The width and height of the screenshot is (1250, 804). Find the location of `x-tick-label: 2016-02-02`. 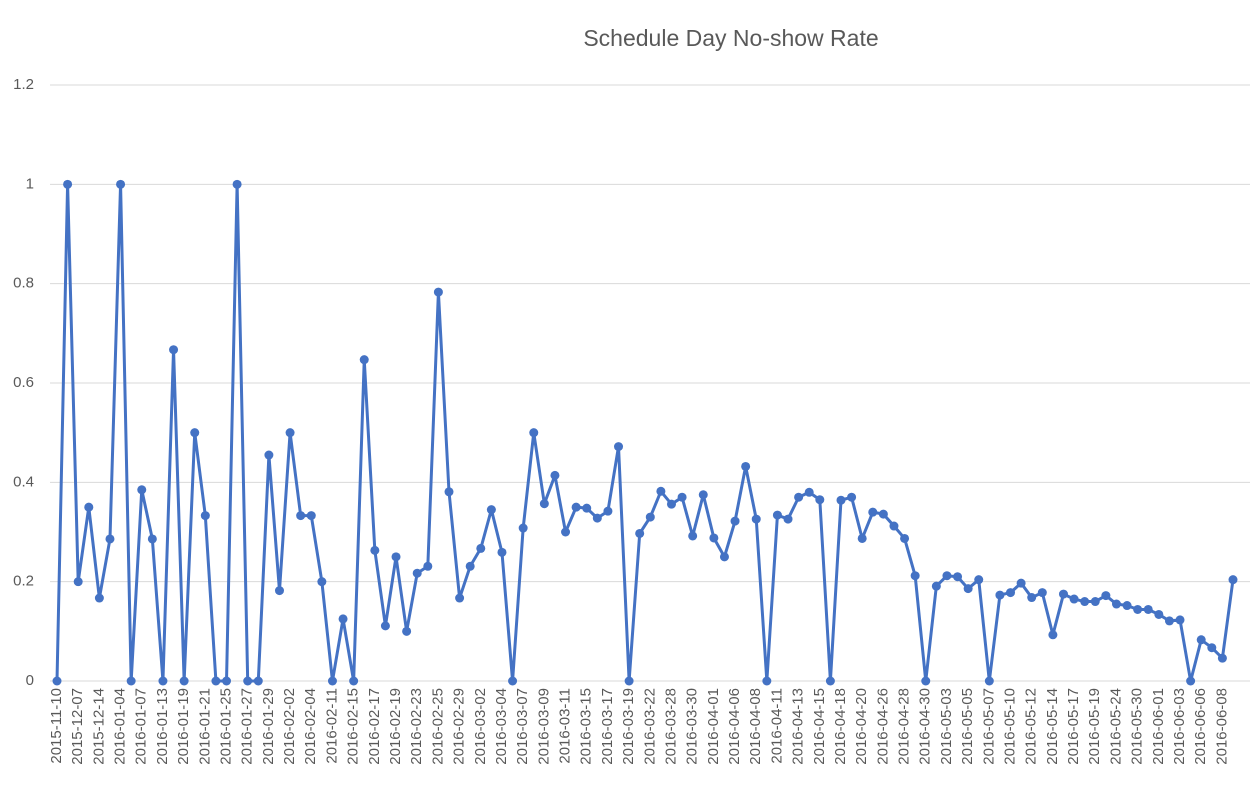

x-tick-label: 2016-02-02 is located at coordinates (289, 726).